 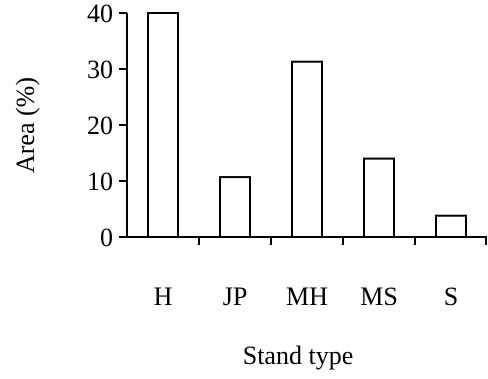 What do you see at coordinates (100, 14) in the screenshot?
I see `y-tick-label: 40` at bounding box center [100, 14].